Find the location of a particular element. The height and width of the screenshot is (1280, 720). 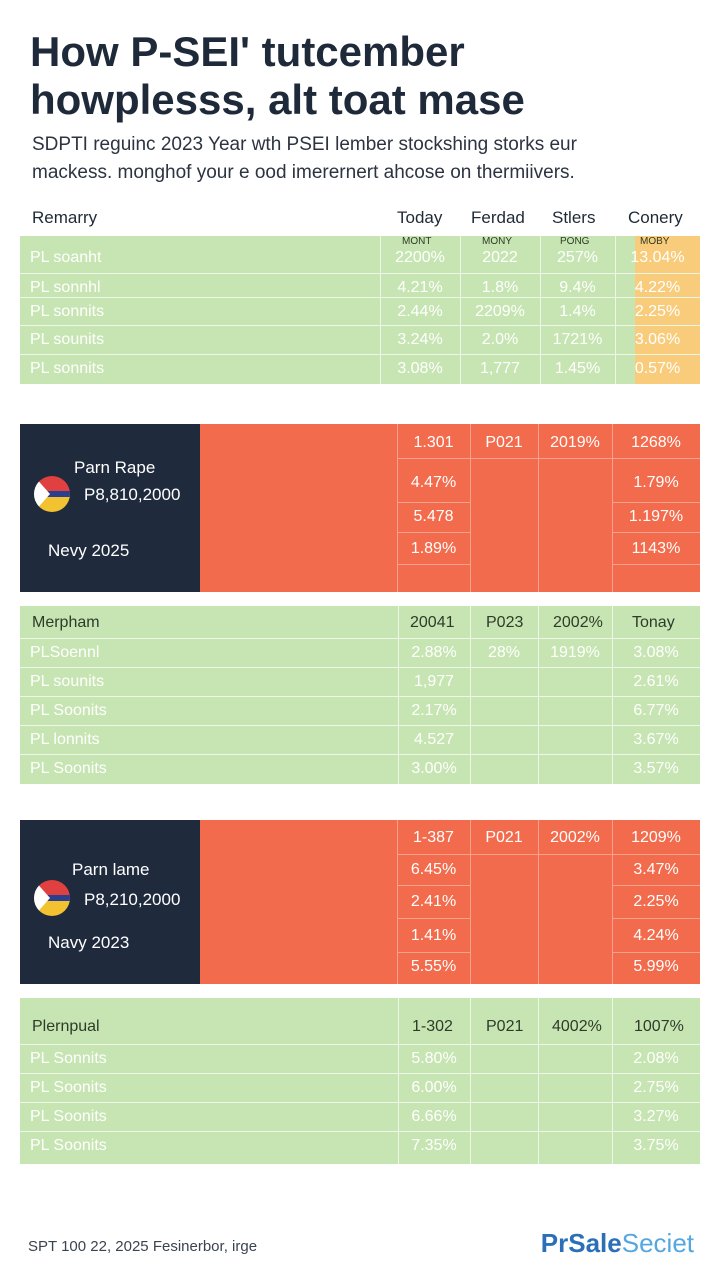

card2-header-c2: P021 is located at coordinates (504, 837).